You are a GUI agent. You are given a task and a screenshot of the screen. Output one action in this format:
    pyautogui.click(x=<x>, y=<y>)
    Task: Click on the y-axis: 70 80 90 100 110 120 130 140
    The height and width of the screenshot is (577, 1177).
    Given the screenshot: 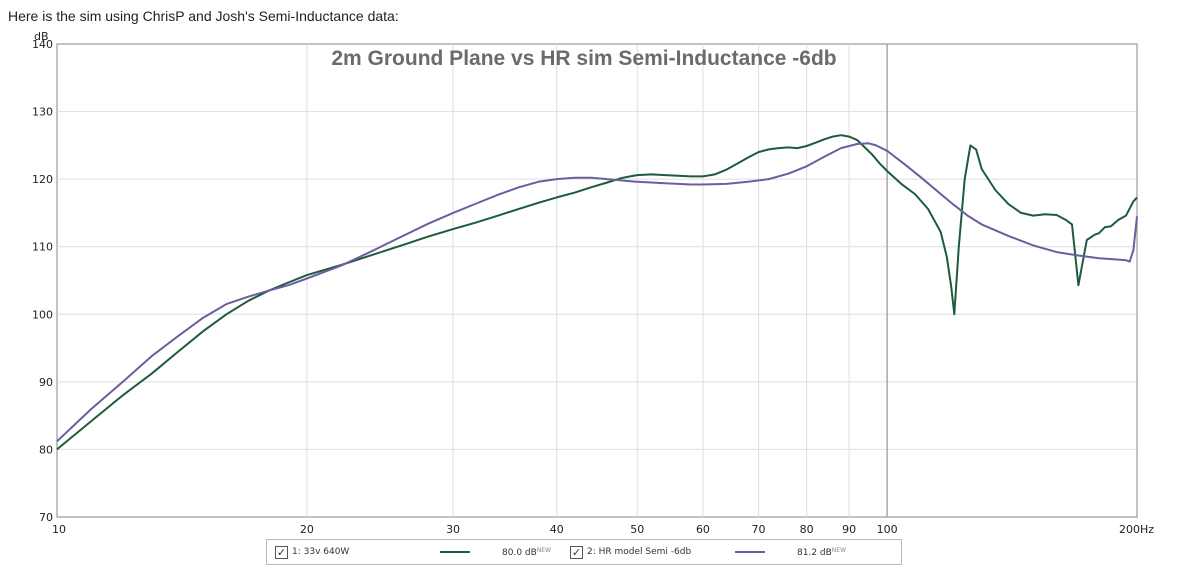 What is the action you would take?
    pyautogui.click(x=42, y=281)
    